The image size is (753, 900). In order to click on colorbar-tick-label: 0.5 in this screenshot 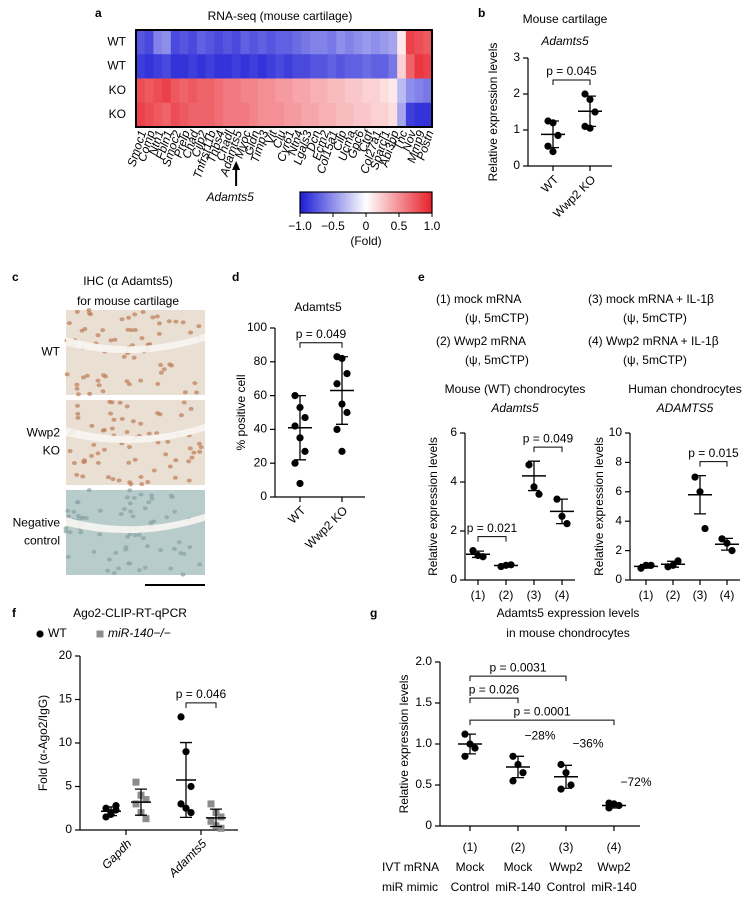, I will do `click(399, 226)`.